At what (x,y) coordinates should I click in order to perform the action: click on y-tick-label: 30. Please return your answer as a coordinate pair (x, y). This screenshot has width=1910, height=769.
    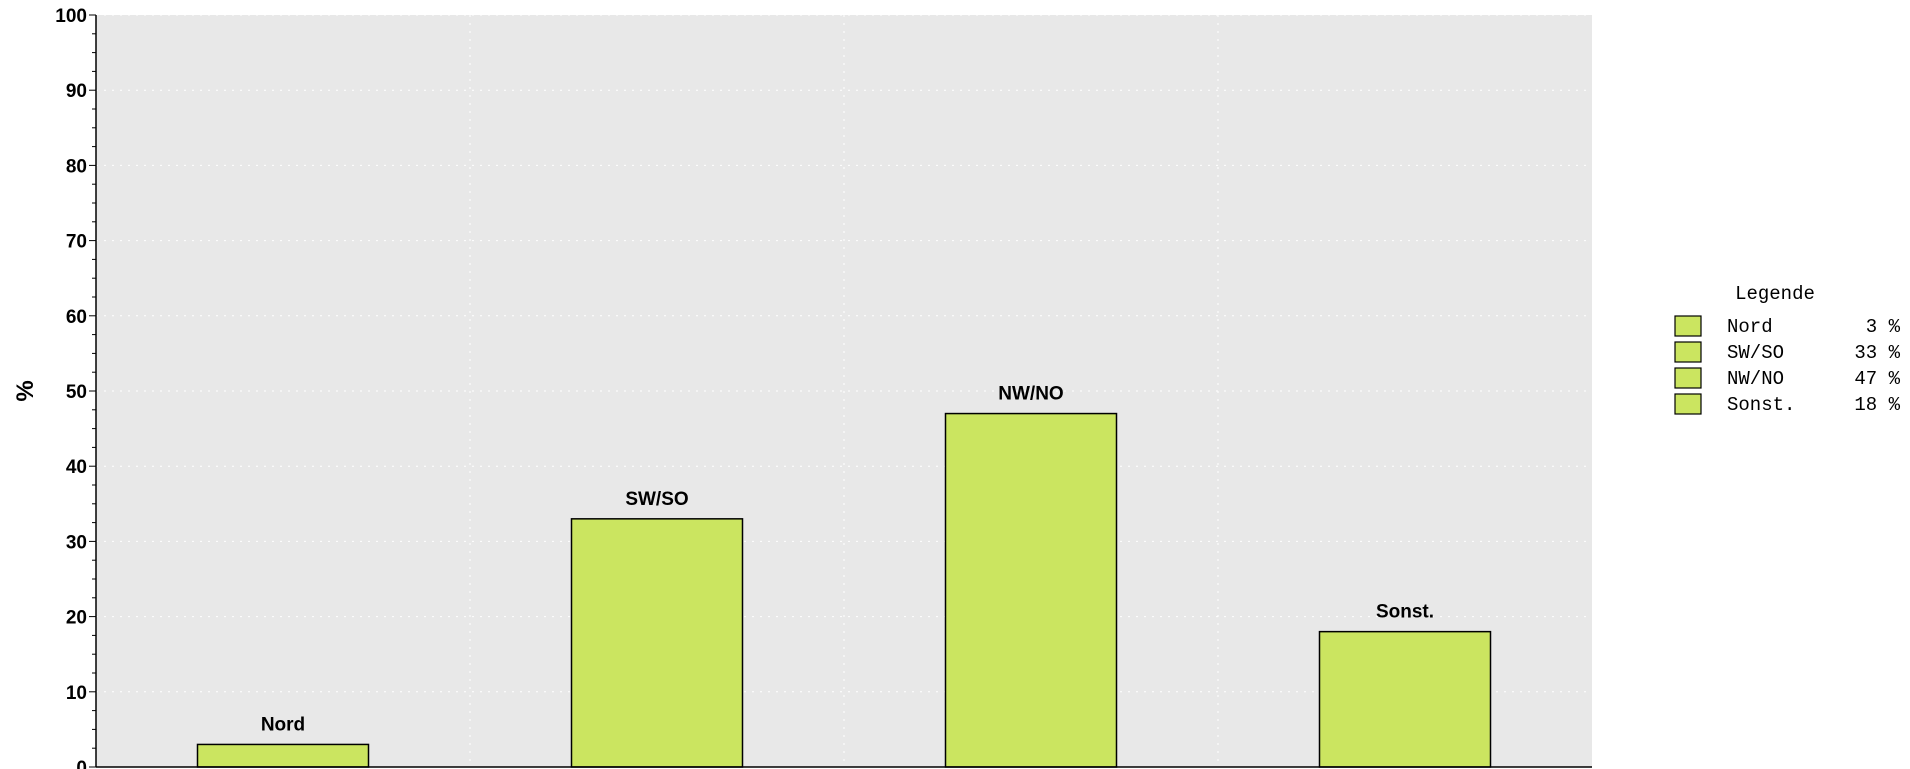
    Looking at the image, I should click on (76, 542).